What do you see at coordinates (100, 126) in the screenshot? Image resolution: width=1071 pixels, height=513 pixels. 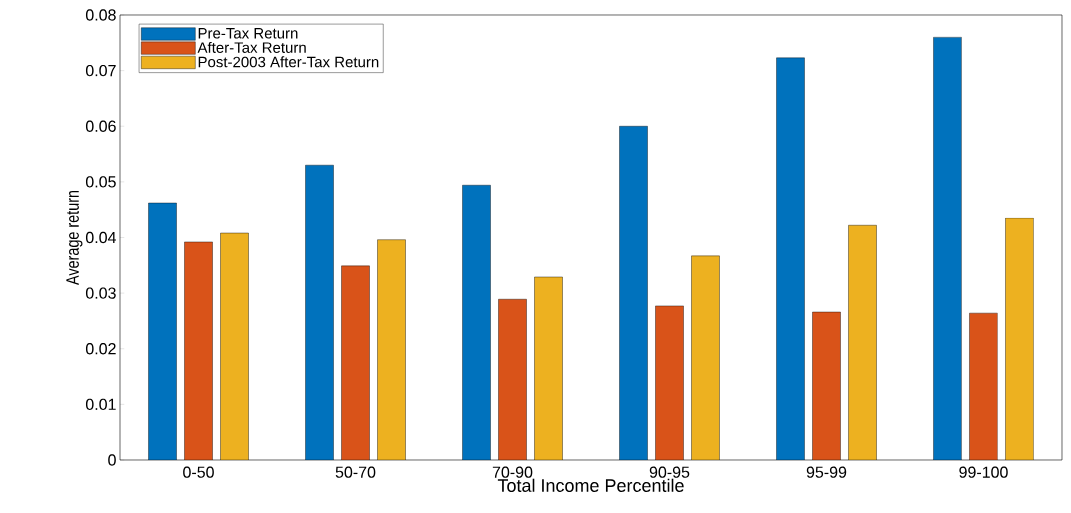 I see `y-tick-label: 0.06` at bounding box center [100, 126].